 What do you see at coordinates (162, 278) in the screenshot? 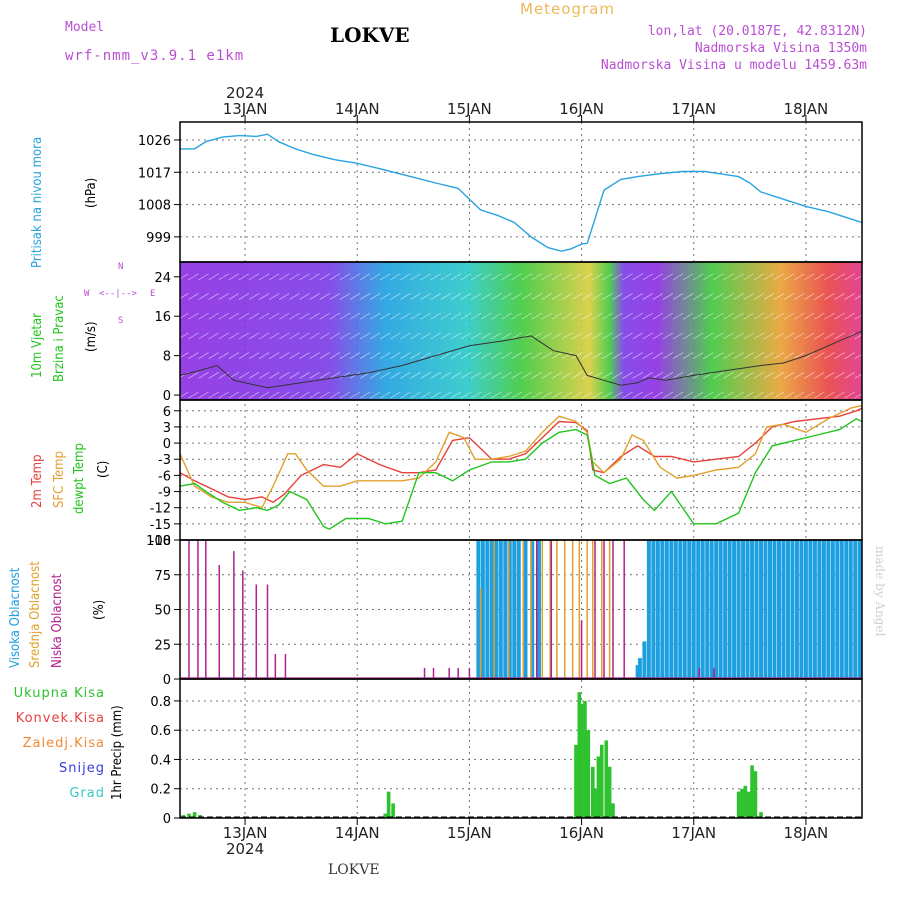
I see `panel1-ytick-label-24: 24` at bounding box center [162, 278].